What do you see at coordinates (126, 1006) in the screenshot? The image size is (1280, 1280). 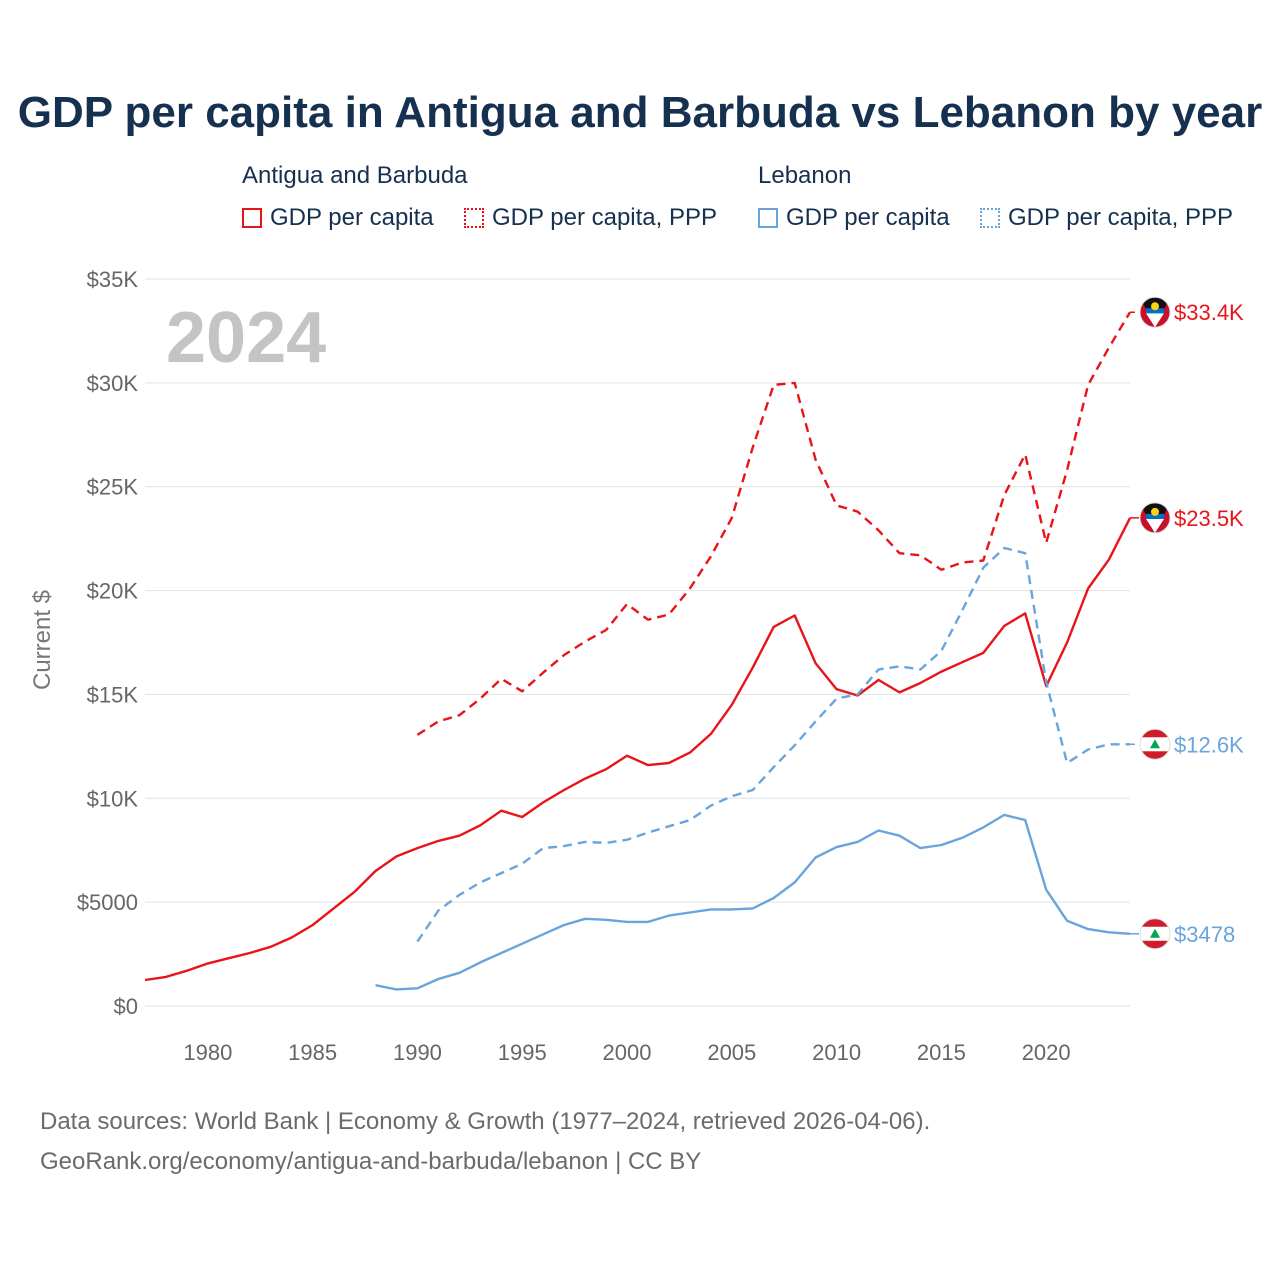 I see `y-tick-label: $0` at bounding box center [126, 1006].